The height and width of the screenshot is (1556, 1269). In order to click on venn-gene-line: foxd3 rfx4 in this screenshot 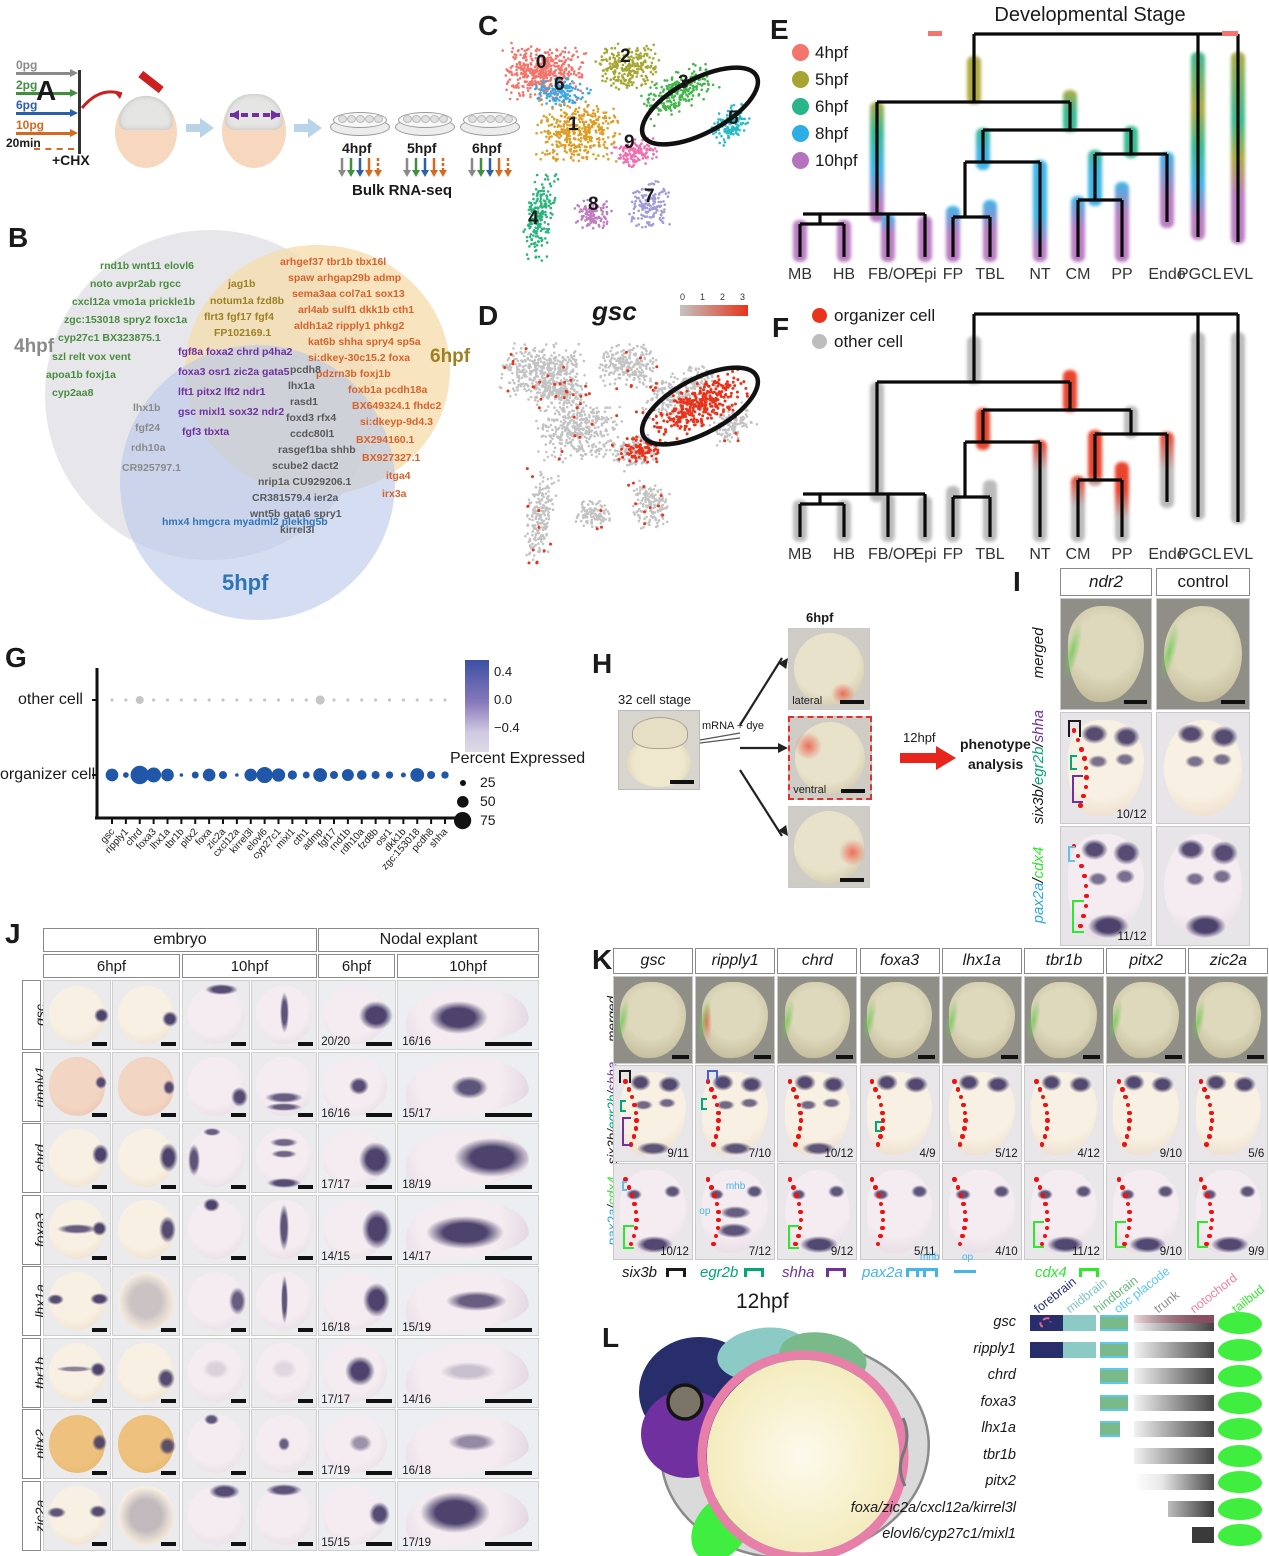, I will do `click(311, 418)`.